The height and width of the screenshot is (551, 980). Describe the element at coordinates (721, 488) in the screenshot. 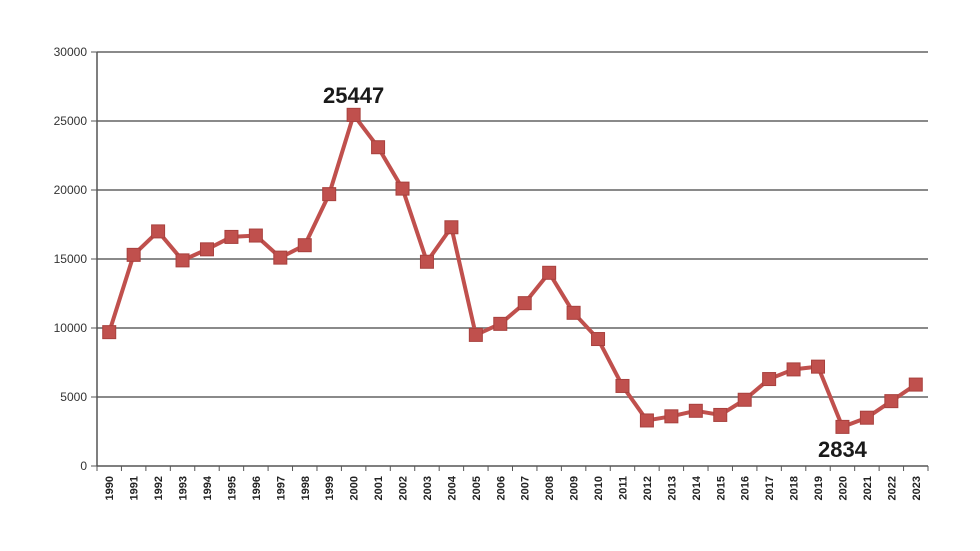

I see `x-tick-label: 2015` at that location.